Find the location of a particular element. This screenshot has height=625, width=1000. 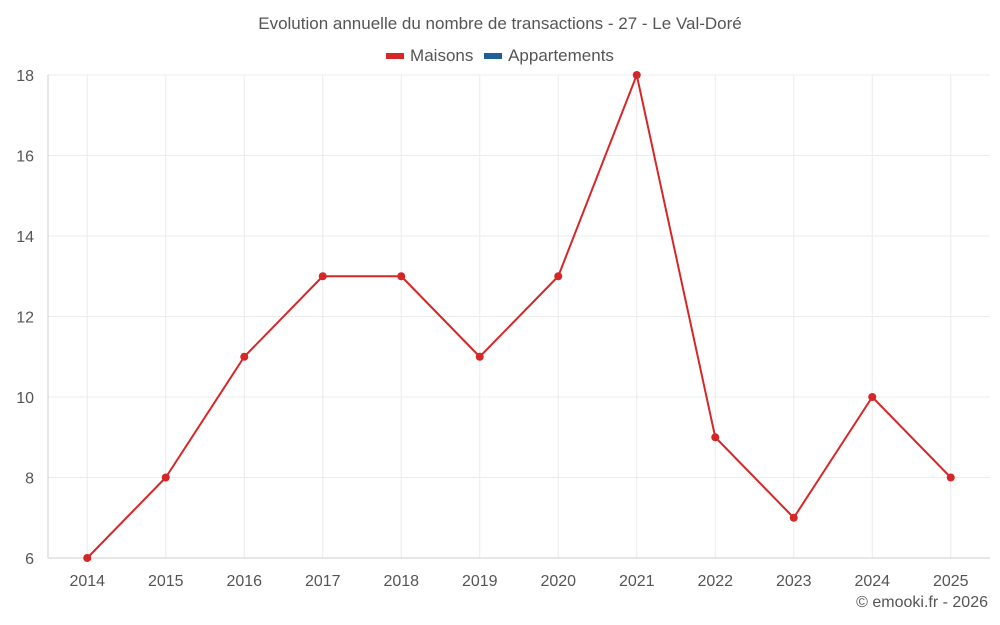

legend-label-maisons: Maisons is located at coordinates (442, 55).